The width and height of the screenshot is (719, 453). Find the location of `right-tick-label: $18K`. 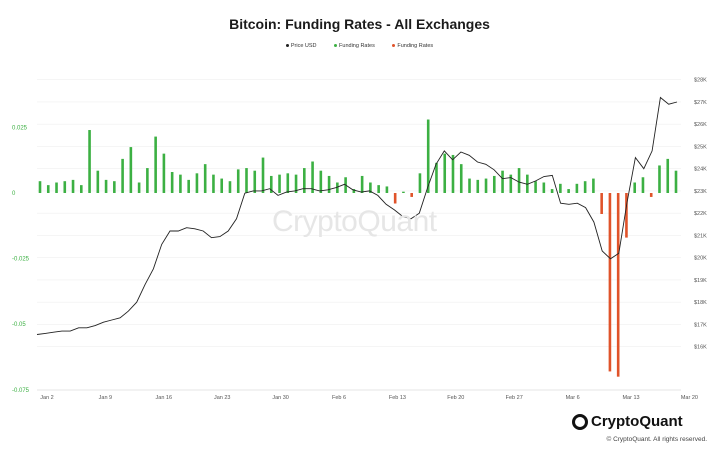

right-tick-label: $18K is located at coordinates (700, 303).